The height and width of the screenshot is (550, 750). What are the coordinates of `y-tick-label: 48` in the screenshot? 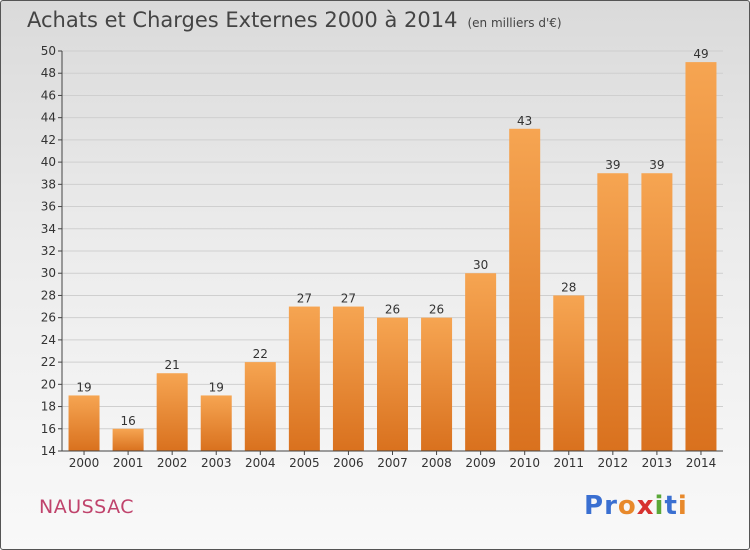 It's located at (48, 73).